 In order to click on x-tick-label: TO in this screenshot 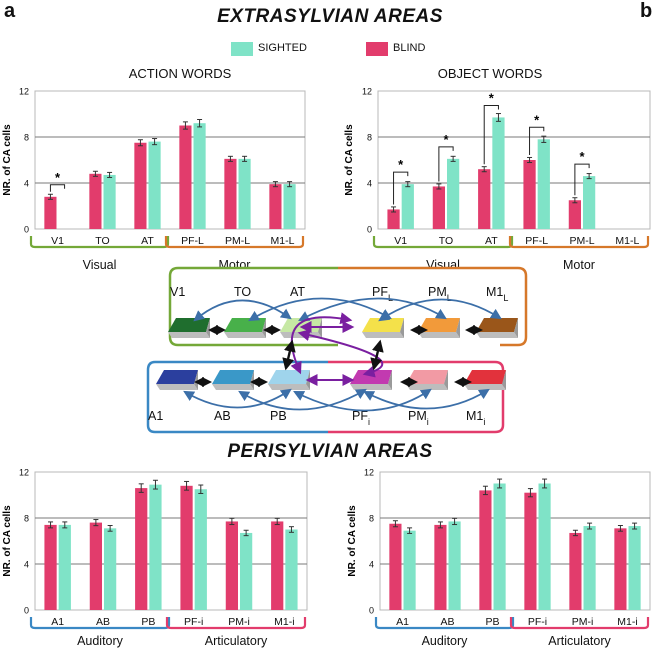, I will do `click(446, 241)`.